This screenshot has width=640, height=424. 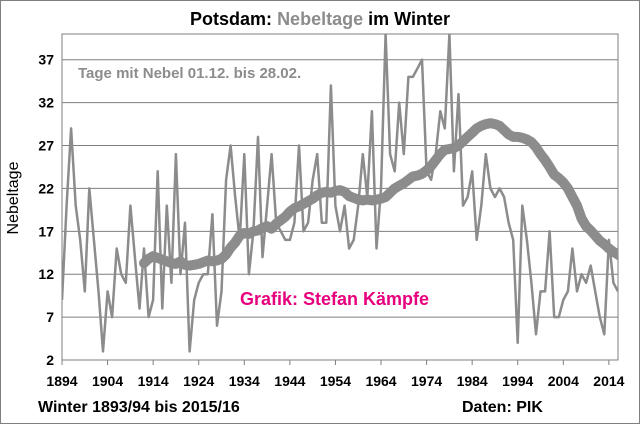 What do you see at coordinates (61, 381) in the screenshot?
I see `x-tick-label: 1894` at bounding box center [61, 381].